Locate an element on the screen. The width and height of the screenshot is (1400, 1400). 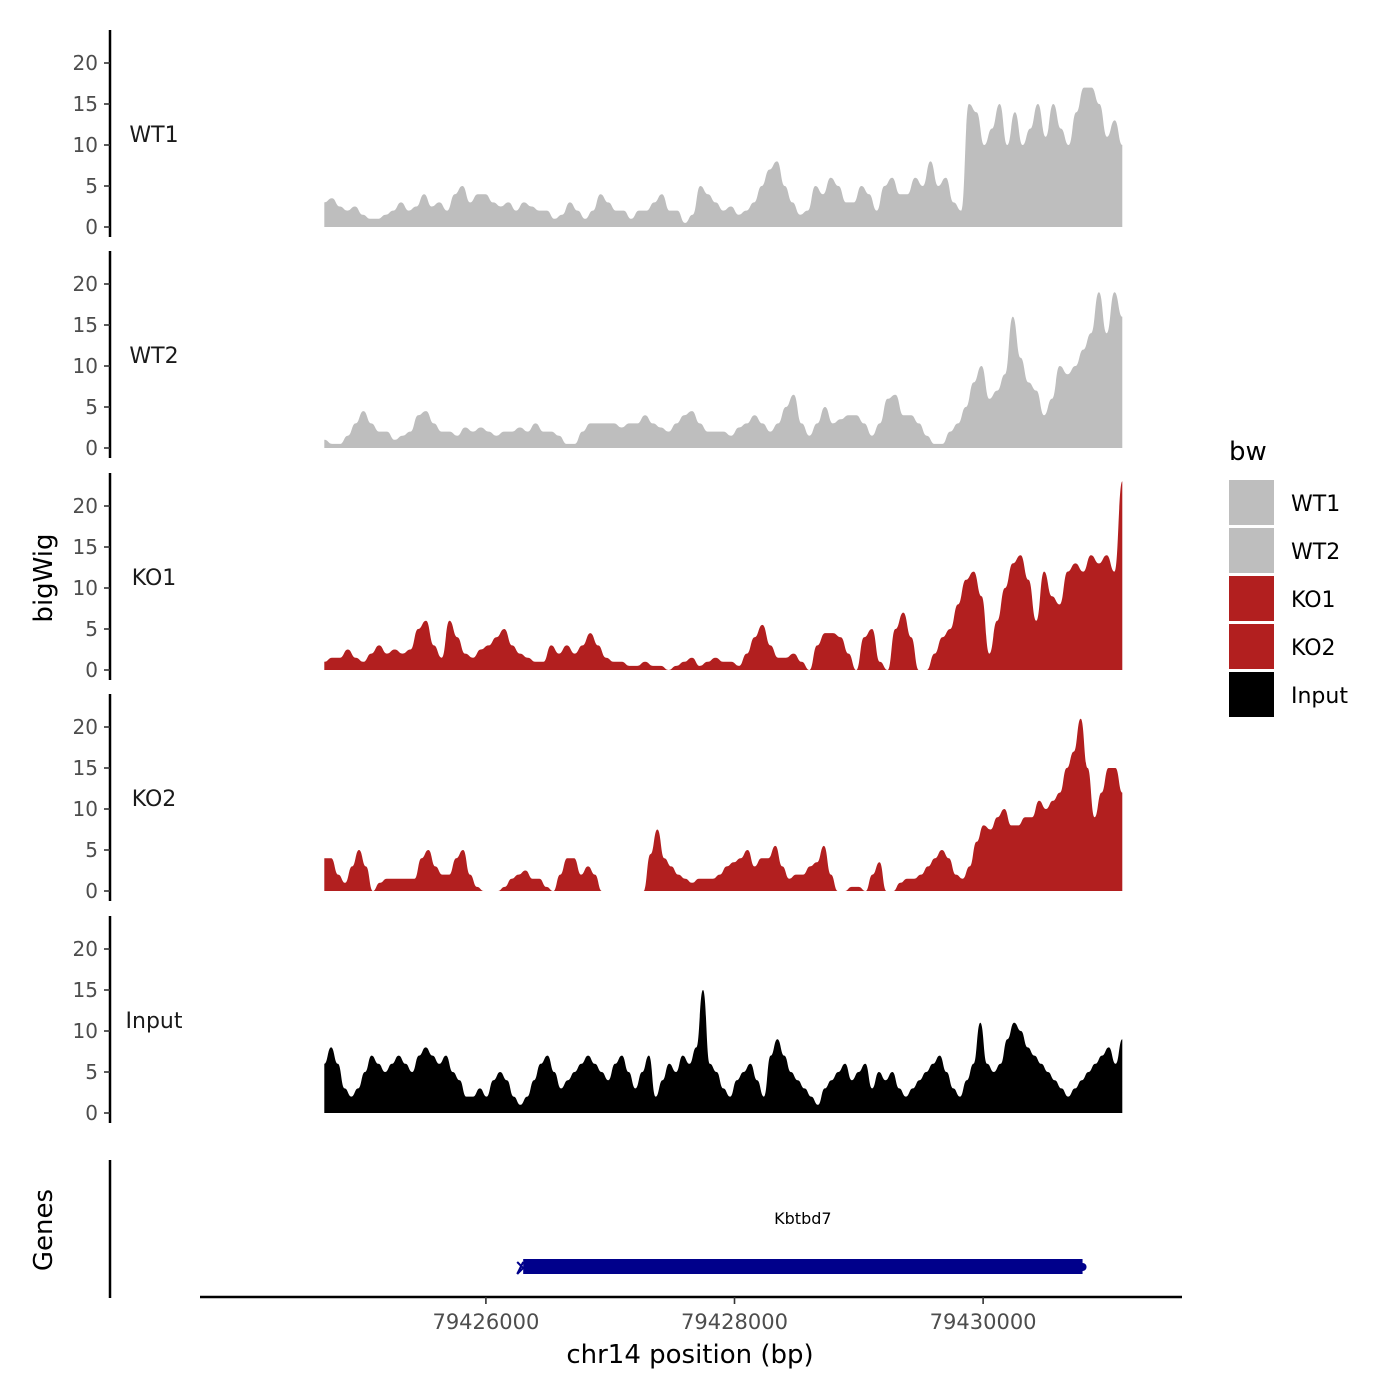
gene-strand-marker is located at coordinates (520, 1268).